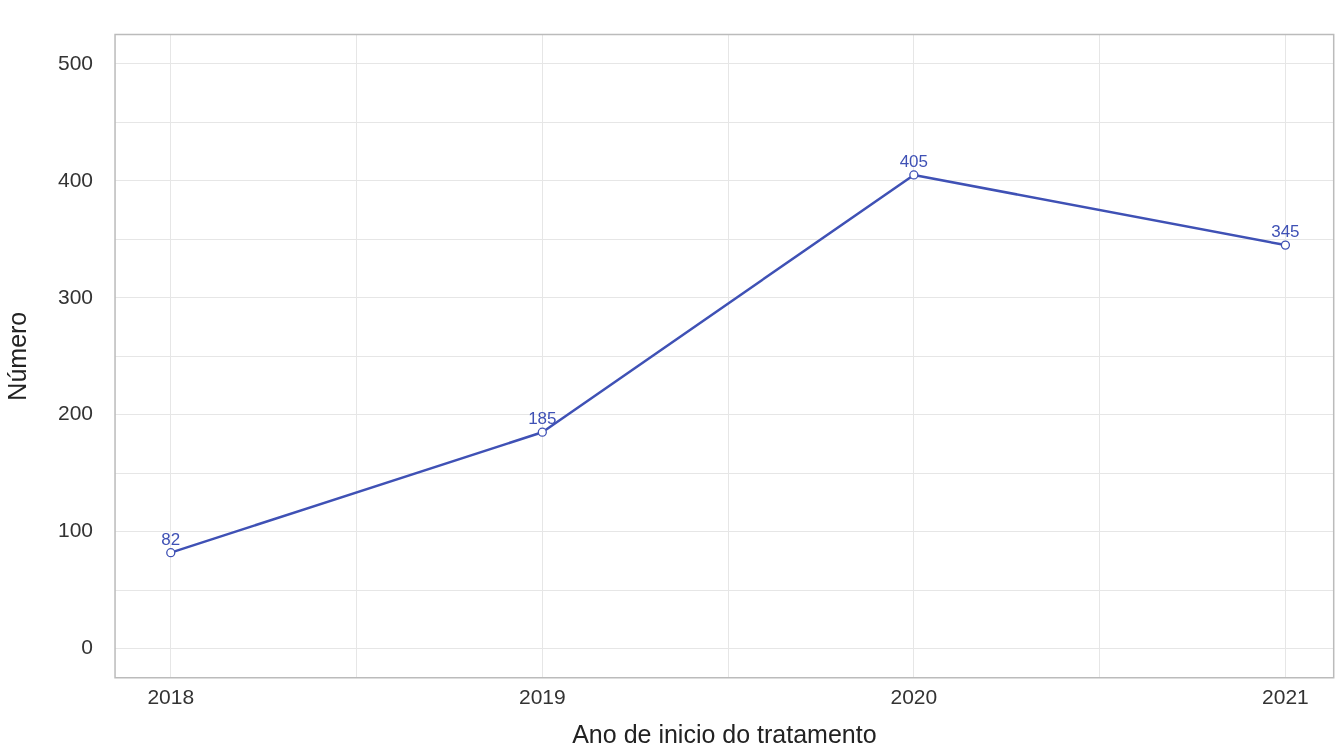 Image resolution: width=1339 pixels, height=753 pixels. Describe the element at coordinates (75, 179) in the screenshot. I see `y-tick-label: 400` at that location.